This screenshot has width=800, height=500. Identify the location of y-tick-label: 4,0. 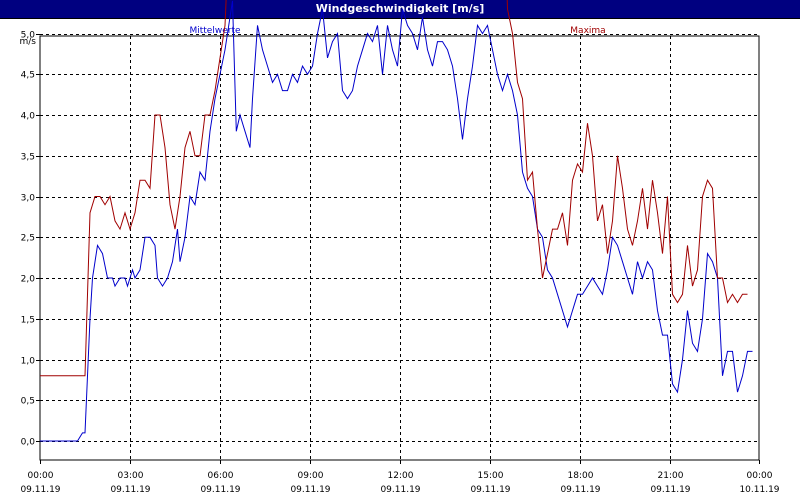
(28, 117).